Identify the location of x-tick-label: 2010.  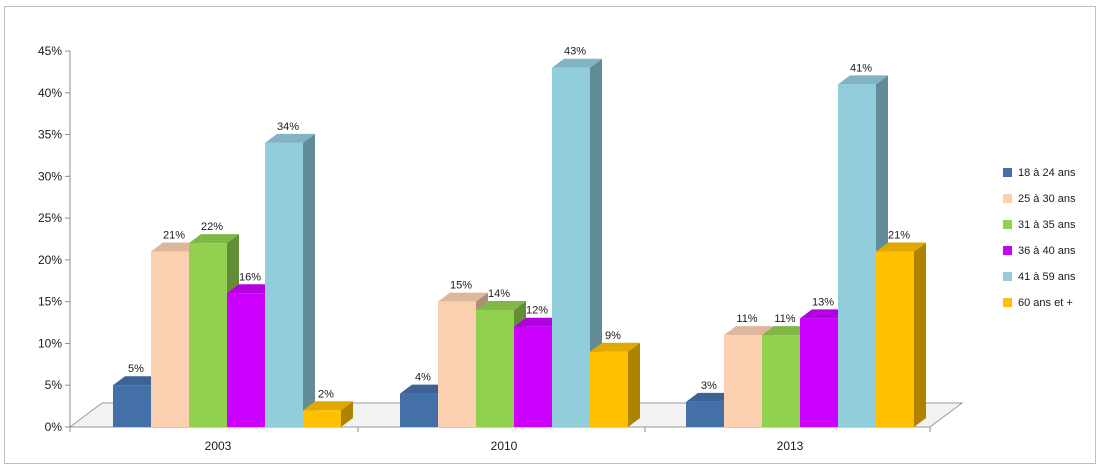
(504, 446).